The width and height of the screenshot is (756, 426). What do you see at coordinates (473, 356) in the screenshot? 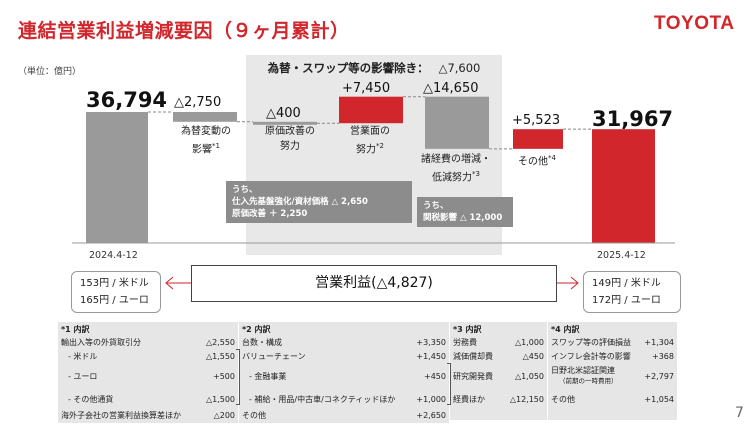
I see `row-label: 減価償却費` at bounding box center [473, 356].